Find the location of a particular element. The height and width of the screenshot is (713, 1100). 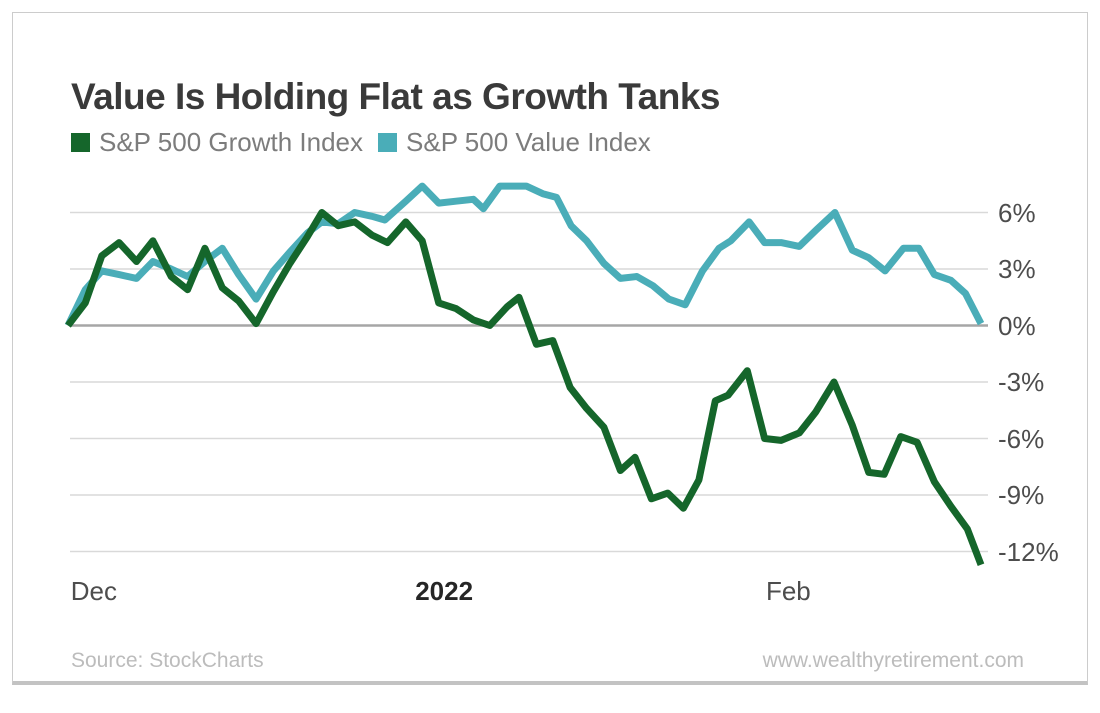

x-axis-label-2022: 2022 is located at coordinates (444, 591).